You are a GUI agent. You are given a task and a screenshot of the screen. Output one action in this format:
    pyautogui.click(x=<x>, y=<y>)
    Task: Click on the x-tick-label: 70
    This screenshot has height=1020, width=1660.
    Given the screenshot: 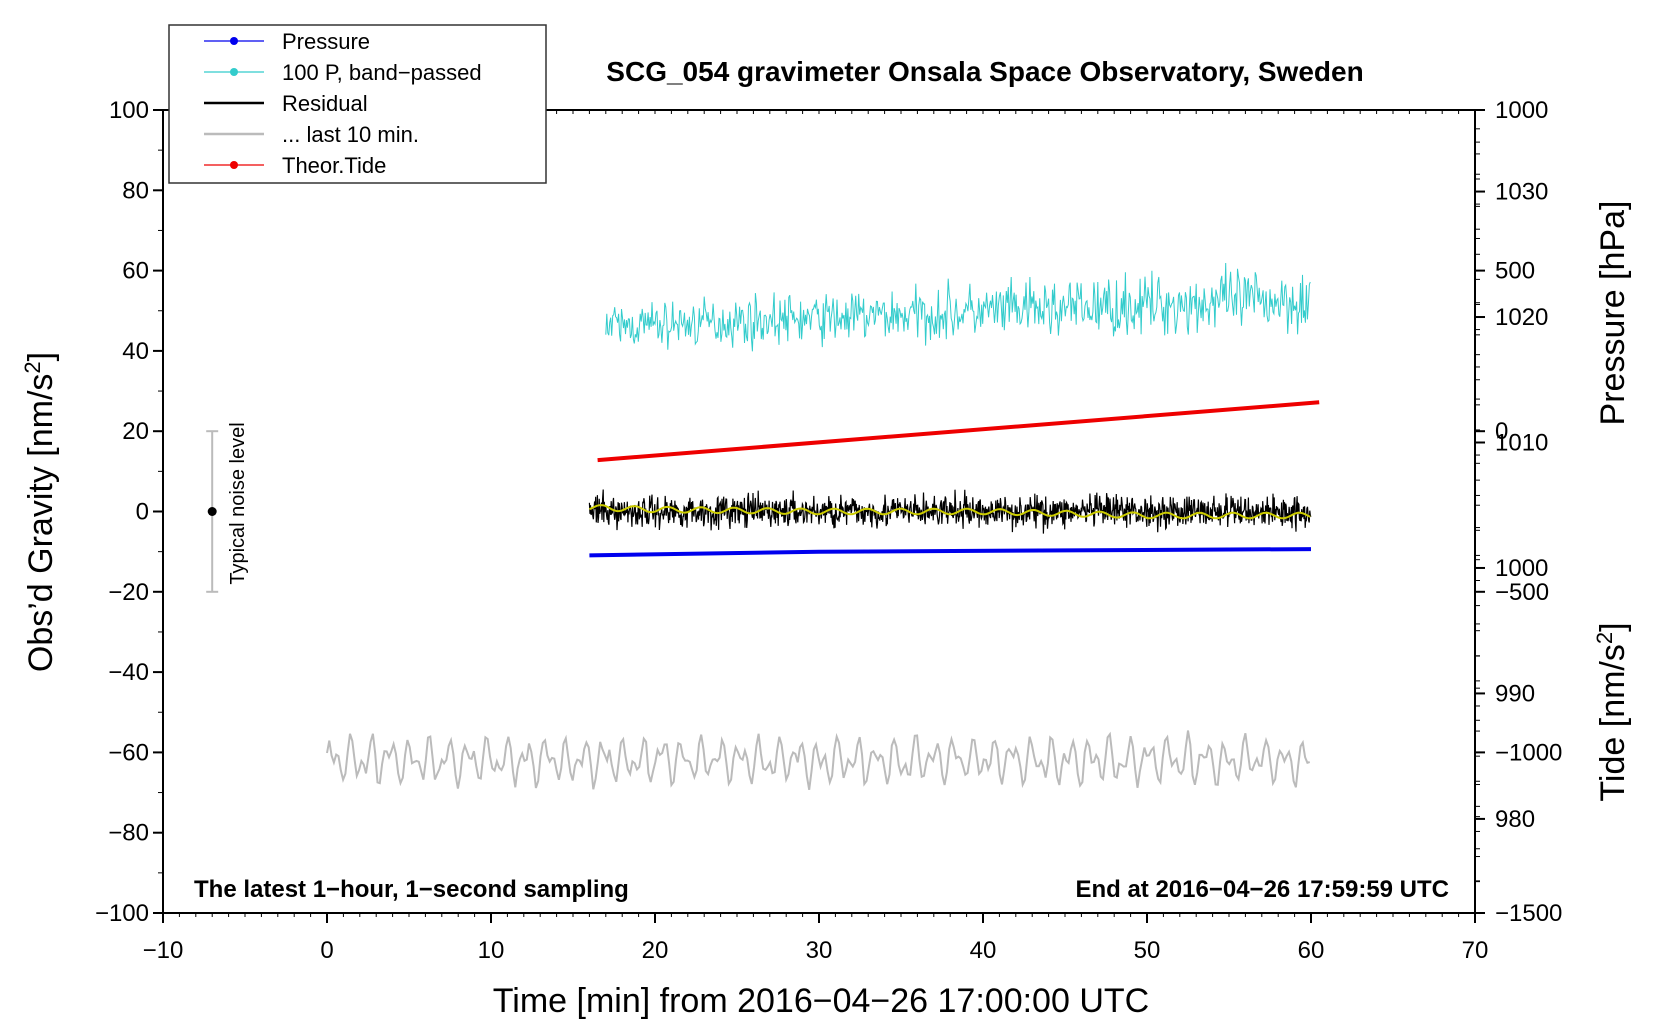 What is the action you would take?
    pyautogui.click(x=1475, y=950)
    